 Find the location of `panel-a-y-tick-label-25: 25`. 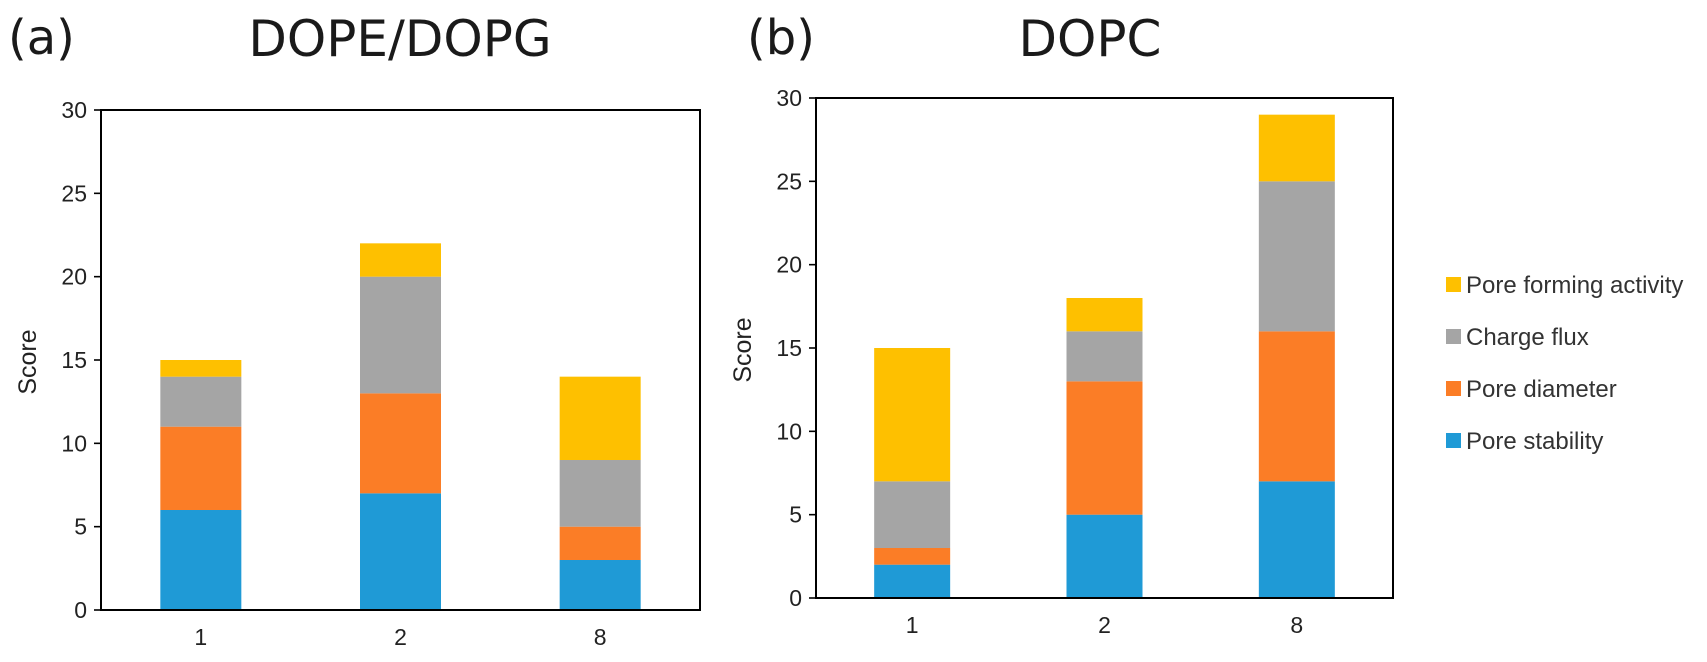

panel-a-y-tick-label-25: 25 is located at coordinates (74, 193).